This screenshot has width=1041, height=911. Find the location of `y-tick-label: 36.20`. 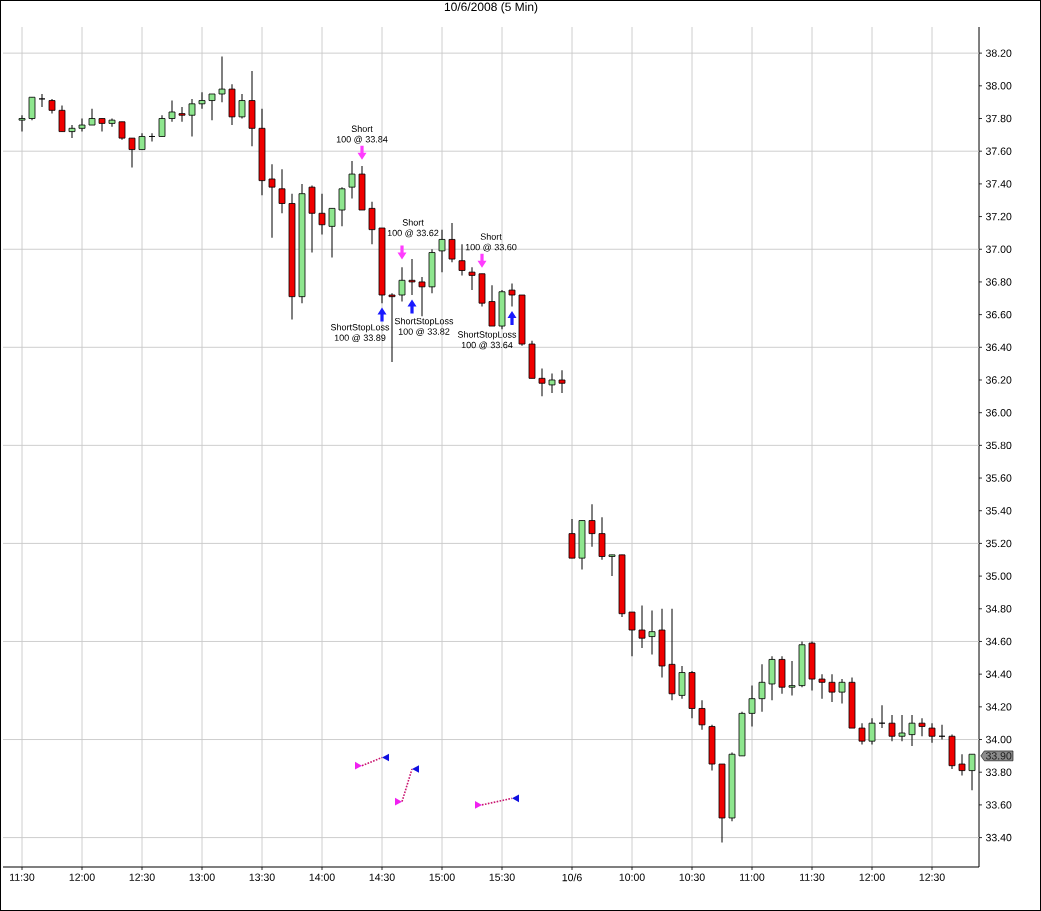

y-tick-label: 36.20 is located at coordinates (998, 380).